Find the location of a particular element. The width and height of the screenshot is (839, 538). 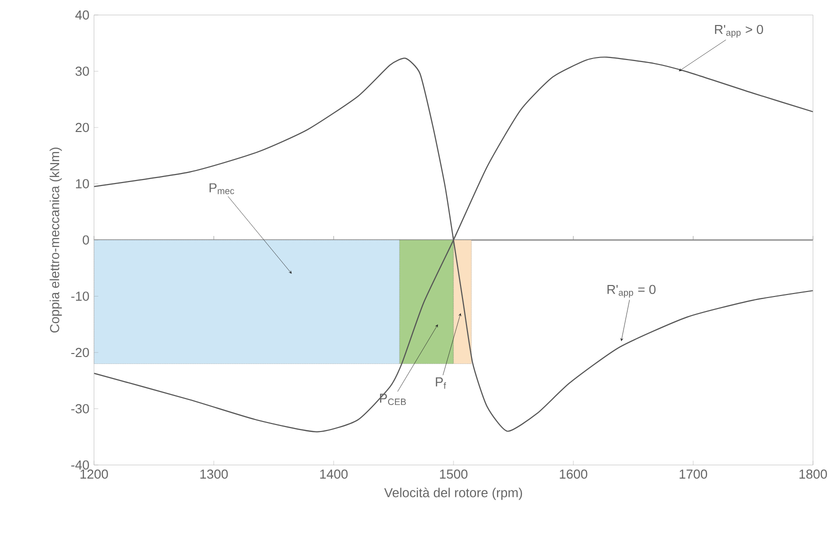

y-tick-label: -20 is located at coordinates (80, 353).